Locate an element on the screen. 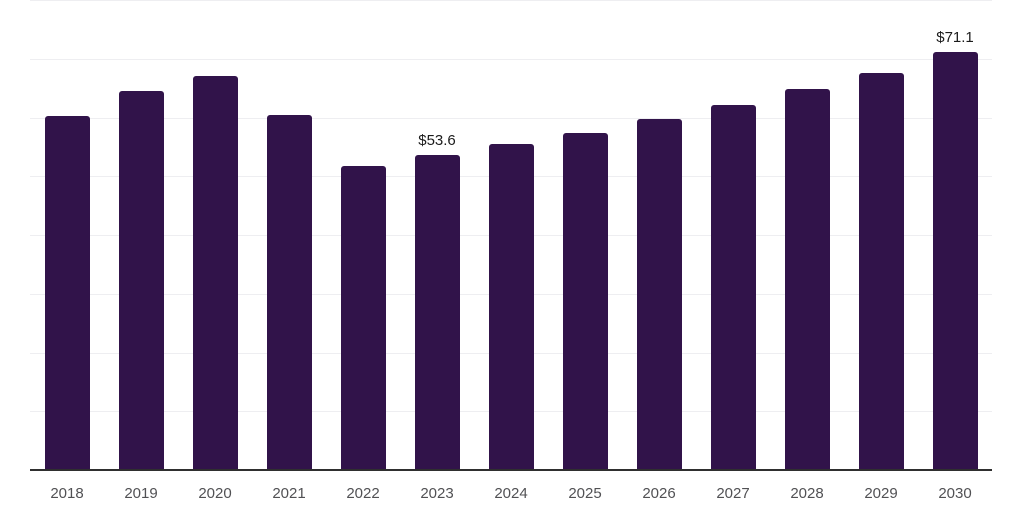  bar-2029 is located at coordinates (881, 271).